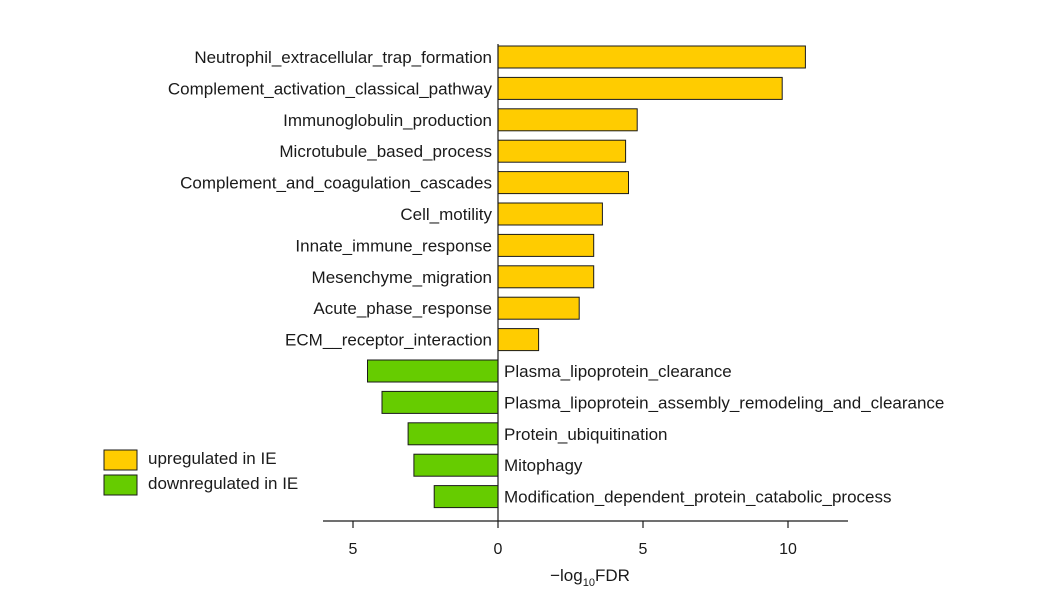 The width and height of the screenshot is (1049, 599). What do you see at coordinates (543, 465) in the screenshot?
I see `category-label: Mitophagy` at bounding box center [543, 465].